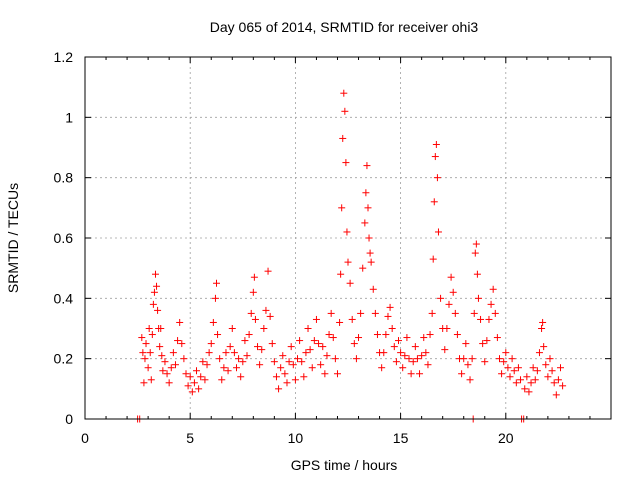 The image size is (640, 480). I want to click on y-tick-label: 0.4, so click(64, 298).